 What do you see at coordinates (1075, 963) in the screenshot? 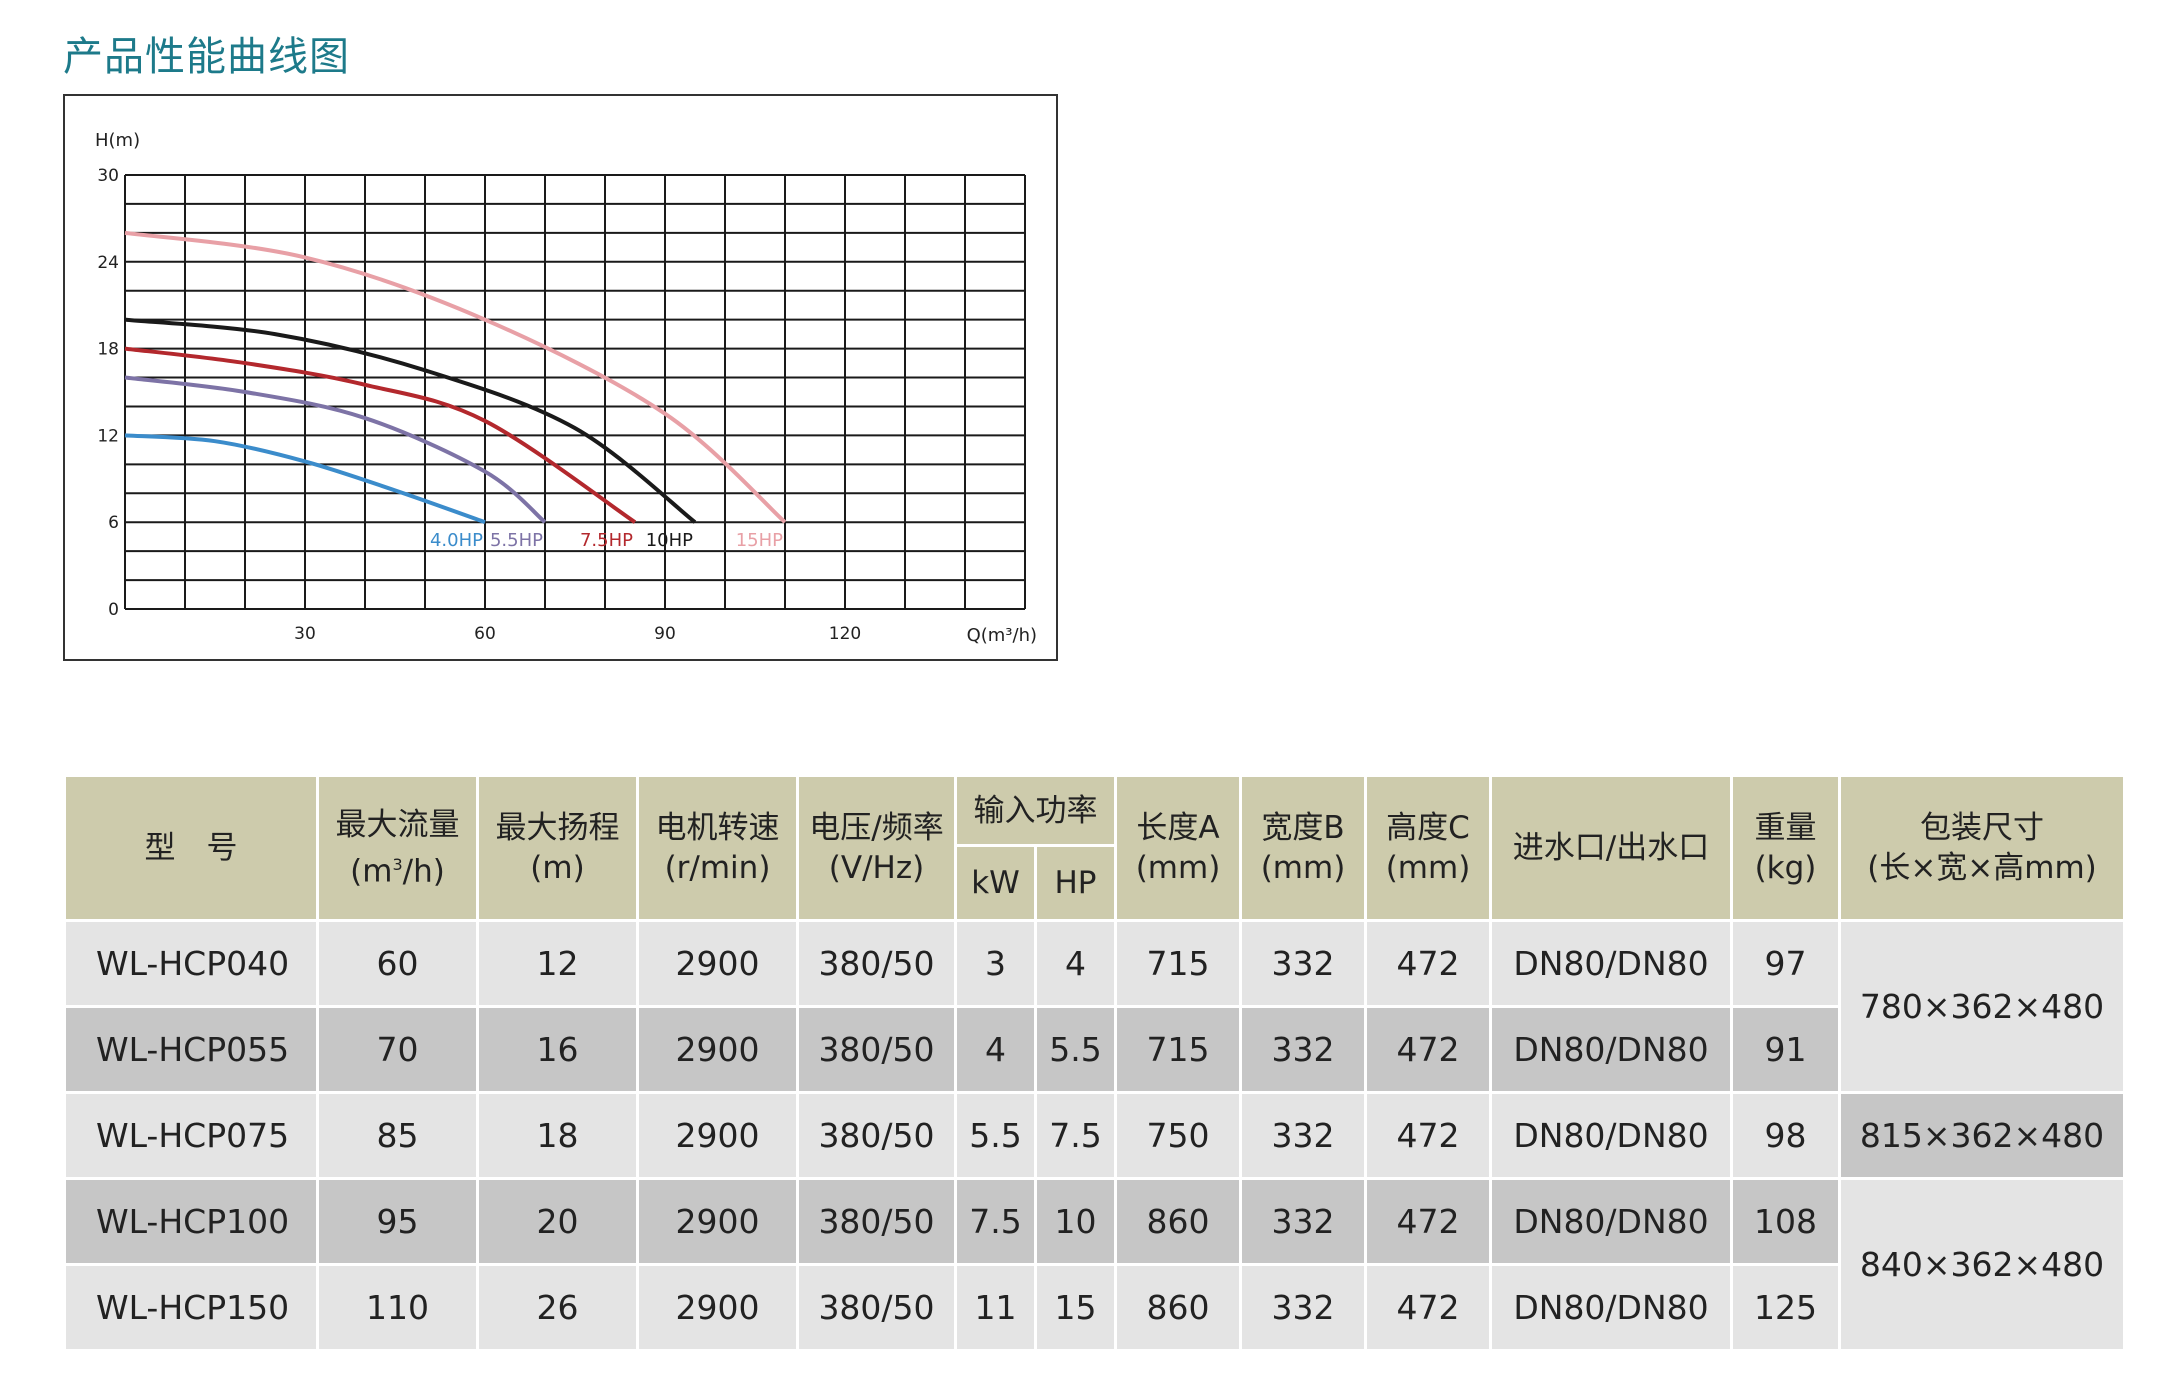
I see `cell-hp: 4` at bounding box center [1075, 963].